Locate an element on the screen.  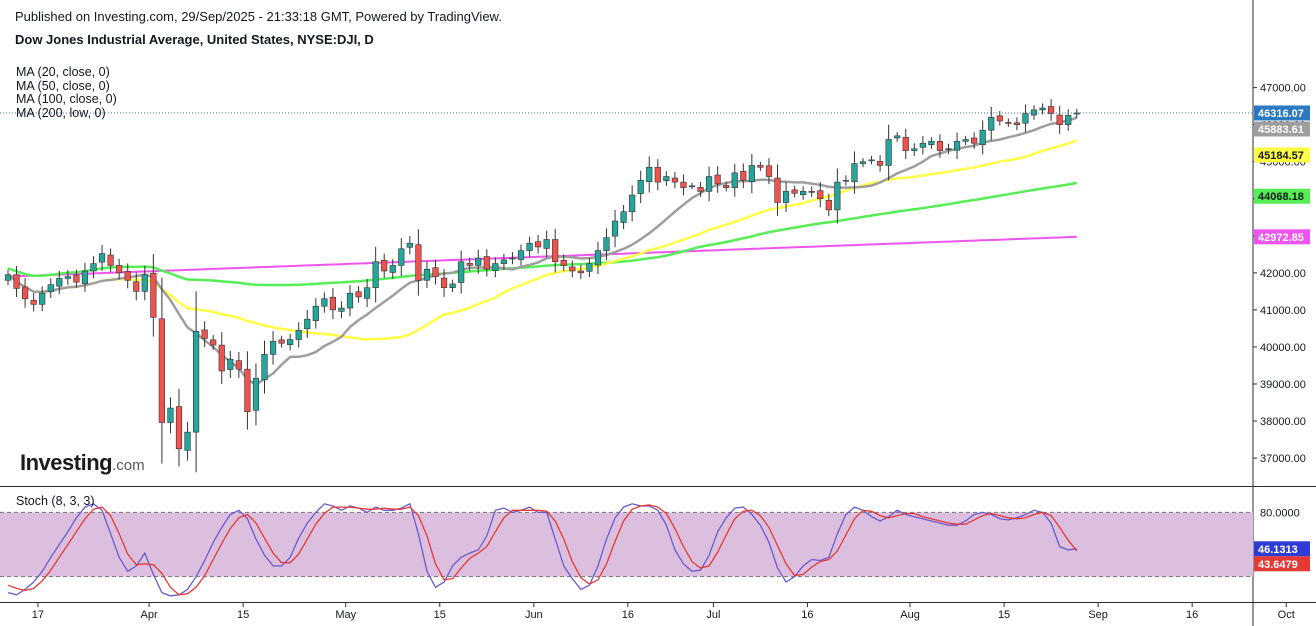
legend-ma20: MA (20, close, 0) is located at coordinates (63, 72).